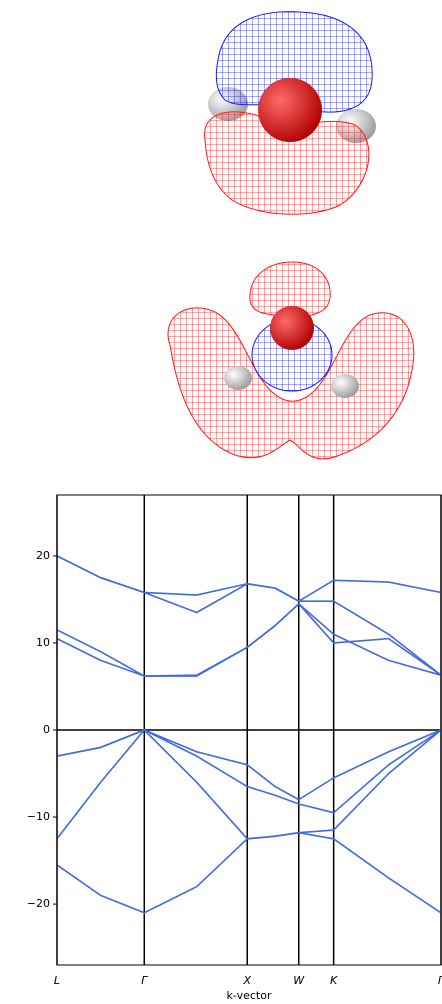 Image resolution: width=442 pixels, height=1004 pixels. What do you see at coordinates (57, 980) in the screenshot?
I see `x-tick-label: L` at bounding box center [57, 980].